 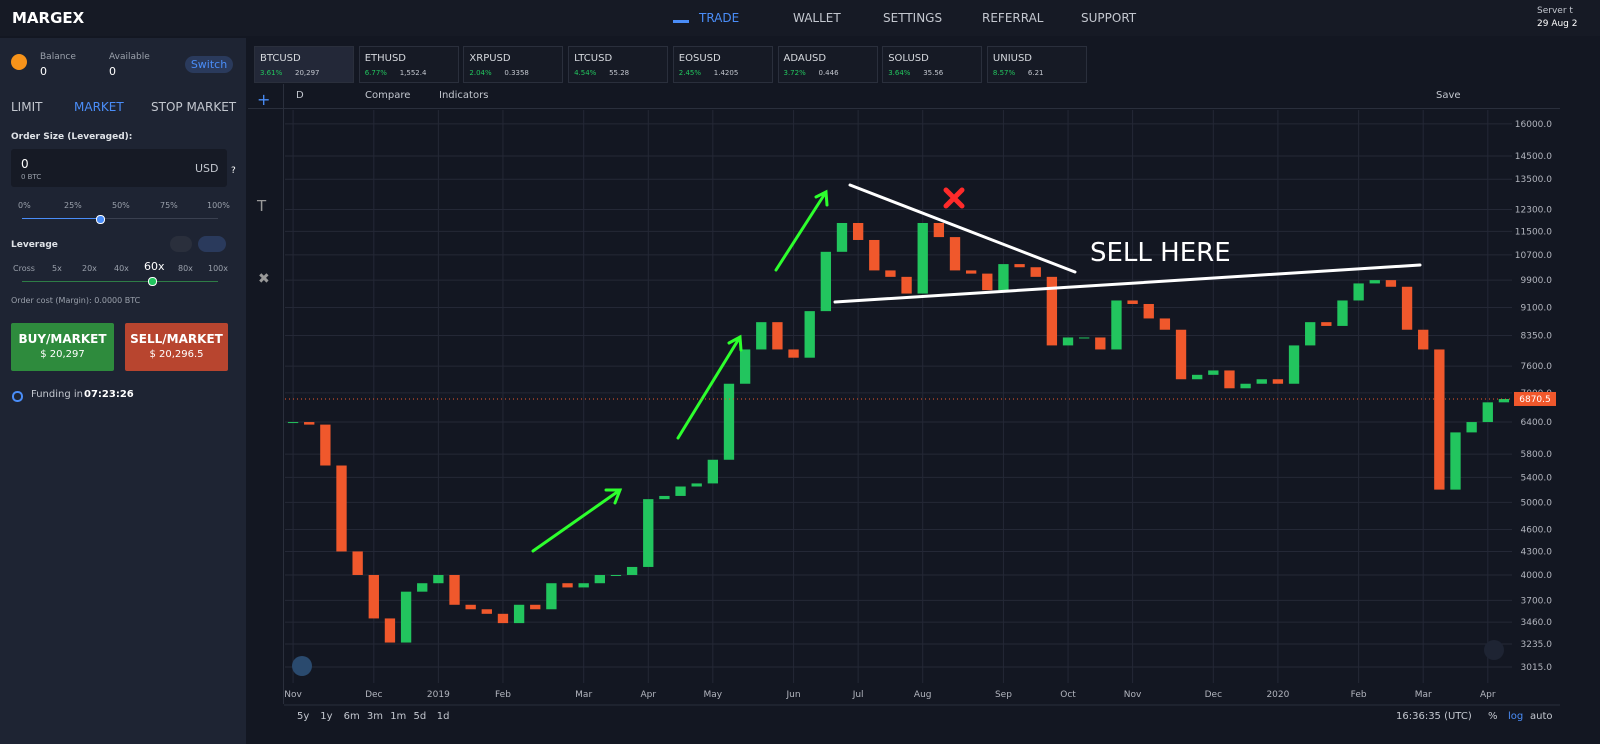 What do you see at coordinates (25, 164) in the screenshot?
I see `order-size: 0` at bounding box center [25, 164].